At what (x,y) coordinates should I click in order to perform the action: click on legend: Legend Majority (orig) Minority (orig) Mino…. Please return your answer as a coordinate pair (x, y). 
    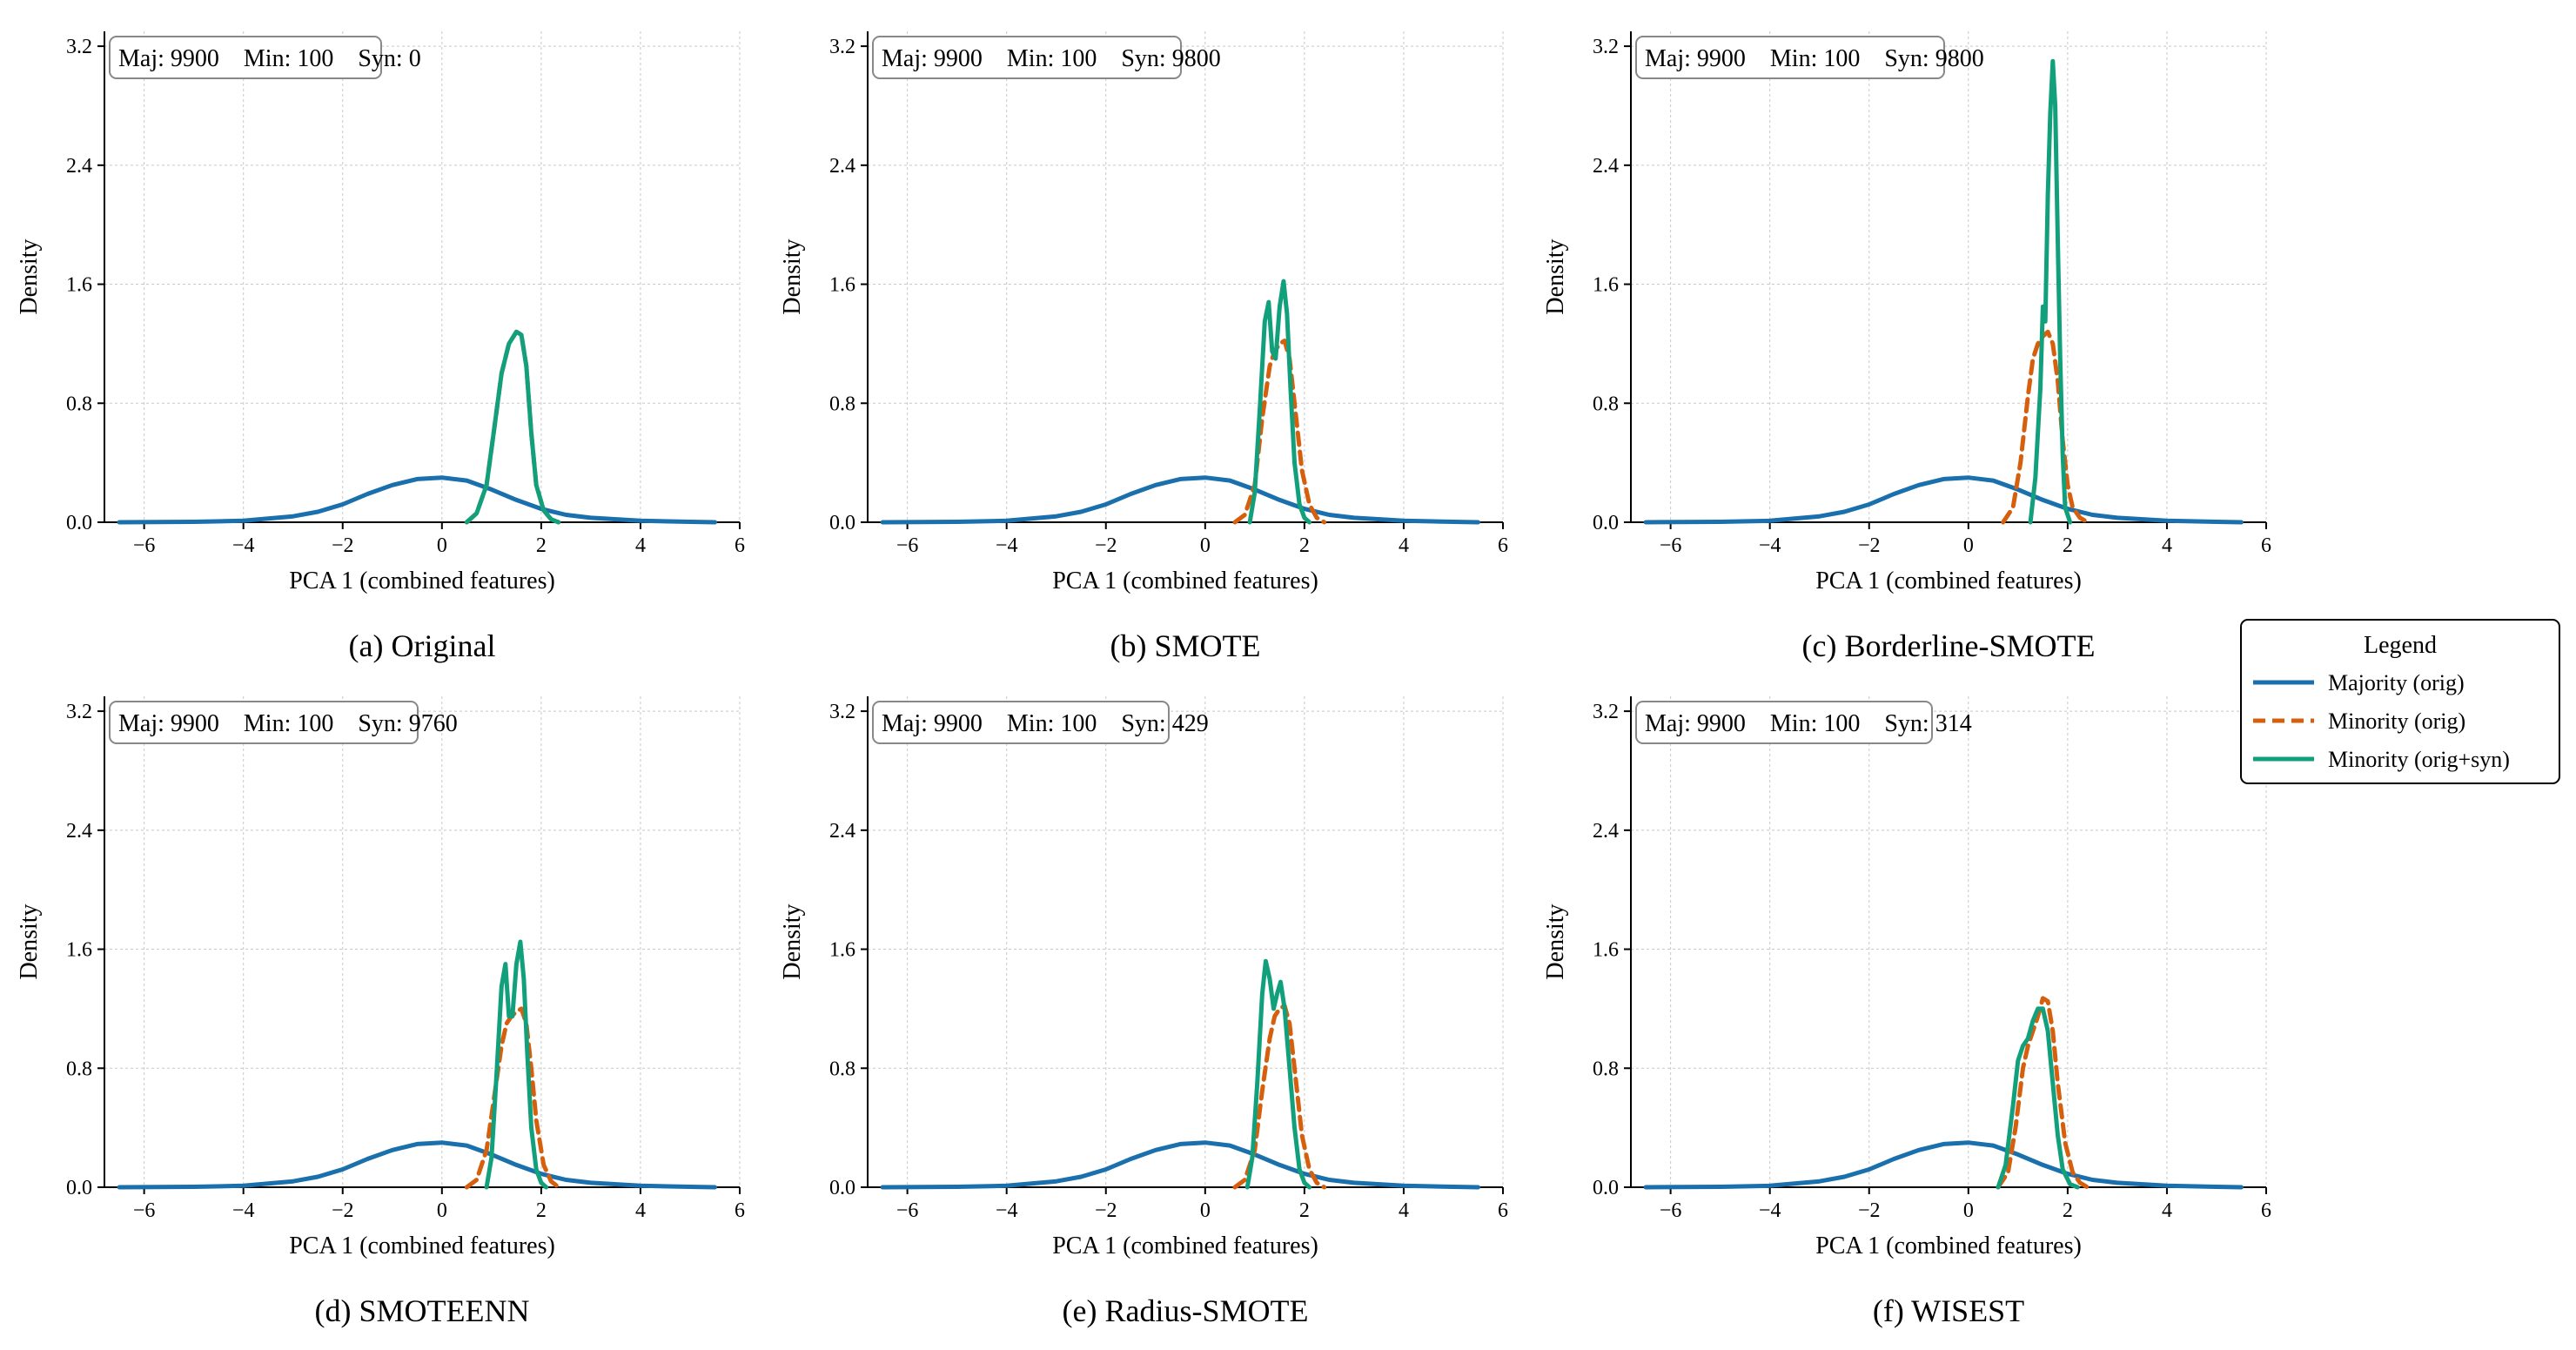
    Looking at the image, I should click on (2400, 701).